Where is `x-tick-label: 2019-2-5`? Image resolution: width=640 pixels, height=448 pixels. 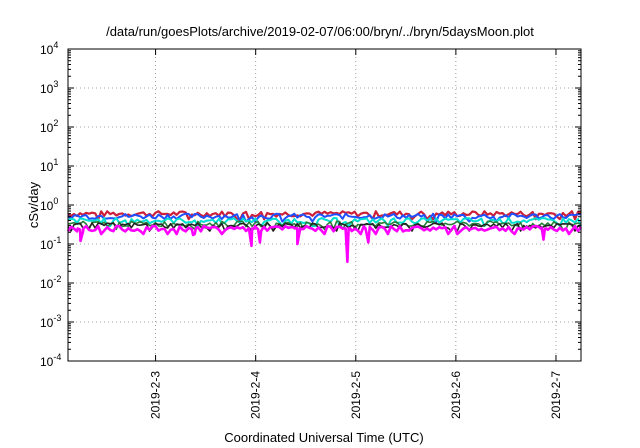 x-tick-label: 2019-2-5 is located at coordinates (356, 395).